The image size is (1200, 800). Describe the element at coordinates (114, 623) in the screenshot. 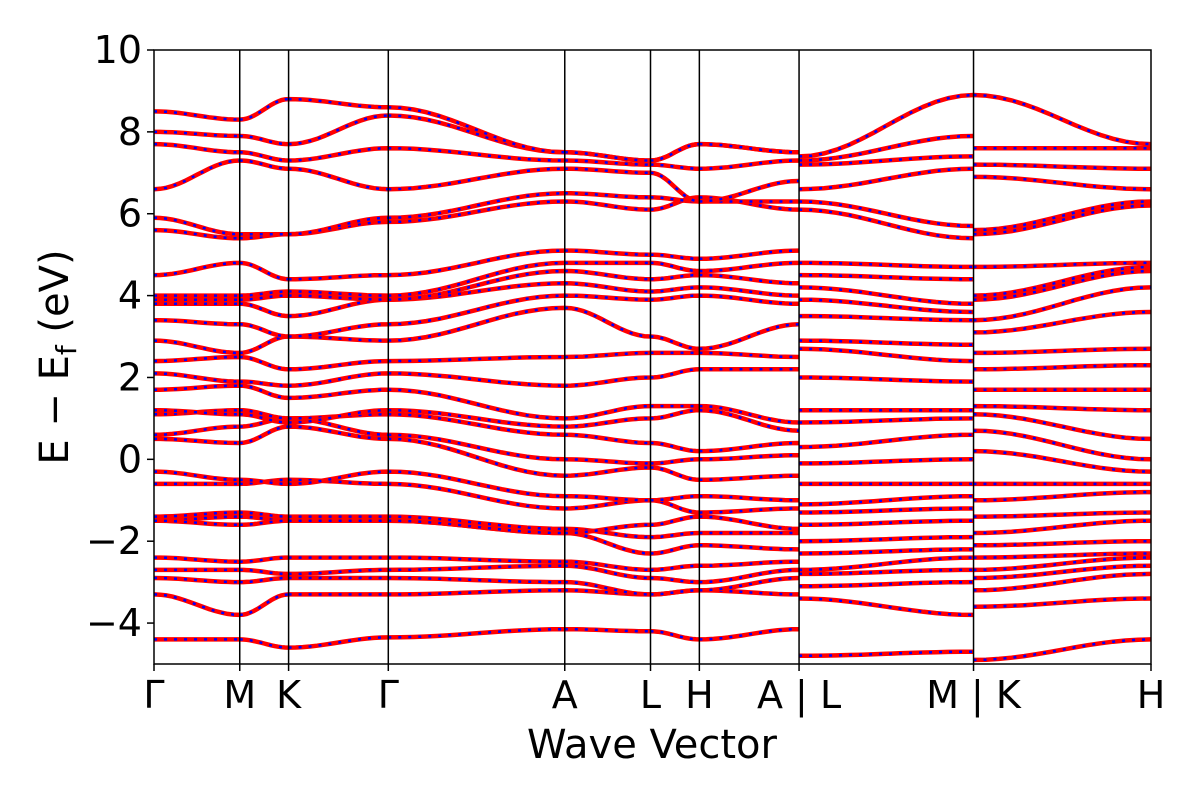

I see `y-tick-label: −4` at that location.